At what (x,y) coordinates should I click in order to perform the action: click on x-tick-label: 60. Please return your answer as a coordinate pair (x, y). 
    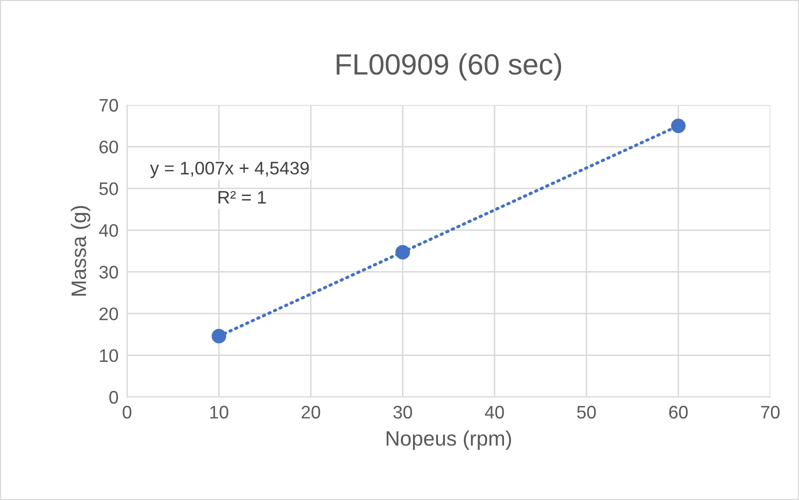
    Looking at the image, I should click on (678, 412).